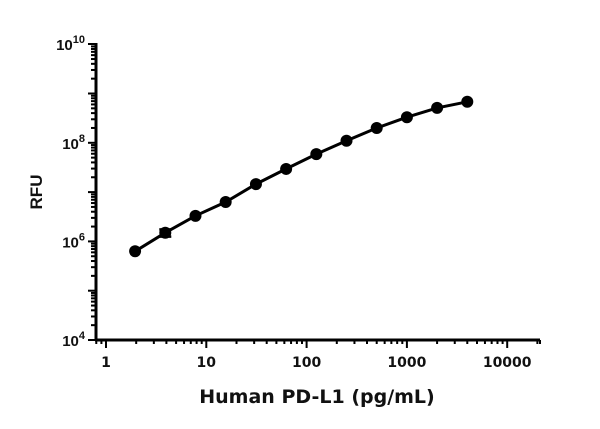 This screenshot has width=600, height=429. Describe the element at coordinates (36, 192) in the screenshot. I see `y-axis-title: RFU` at that location.